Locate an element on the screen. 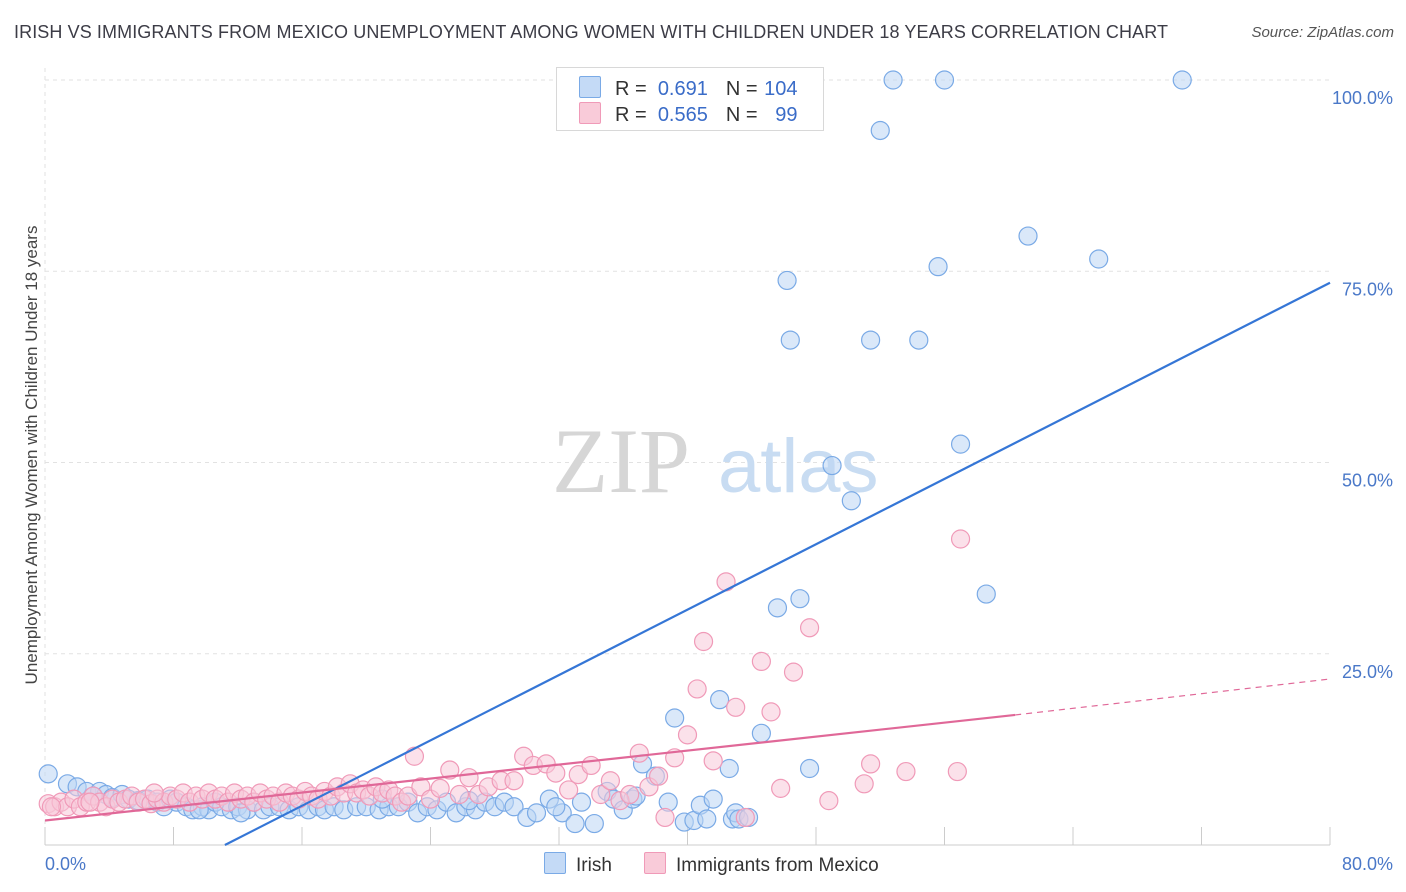 This screenshot has width=1406, height=892. legend-swatch-irish is located at coordinates (555, 863).